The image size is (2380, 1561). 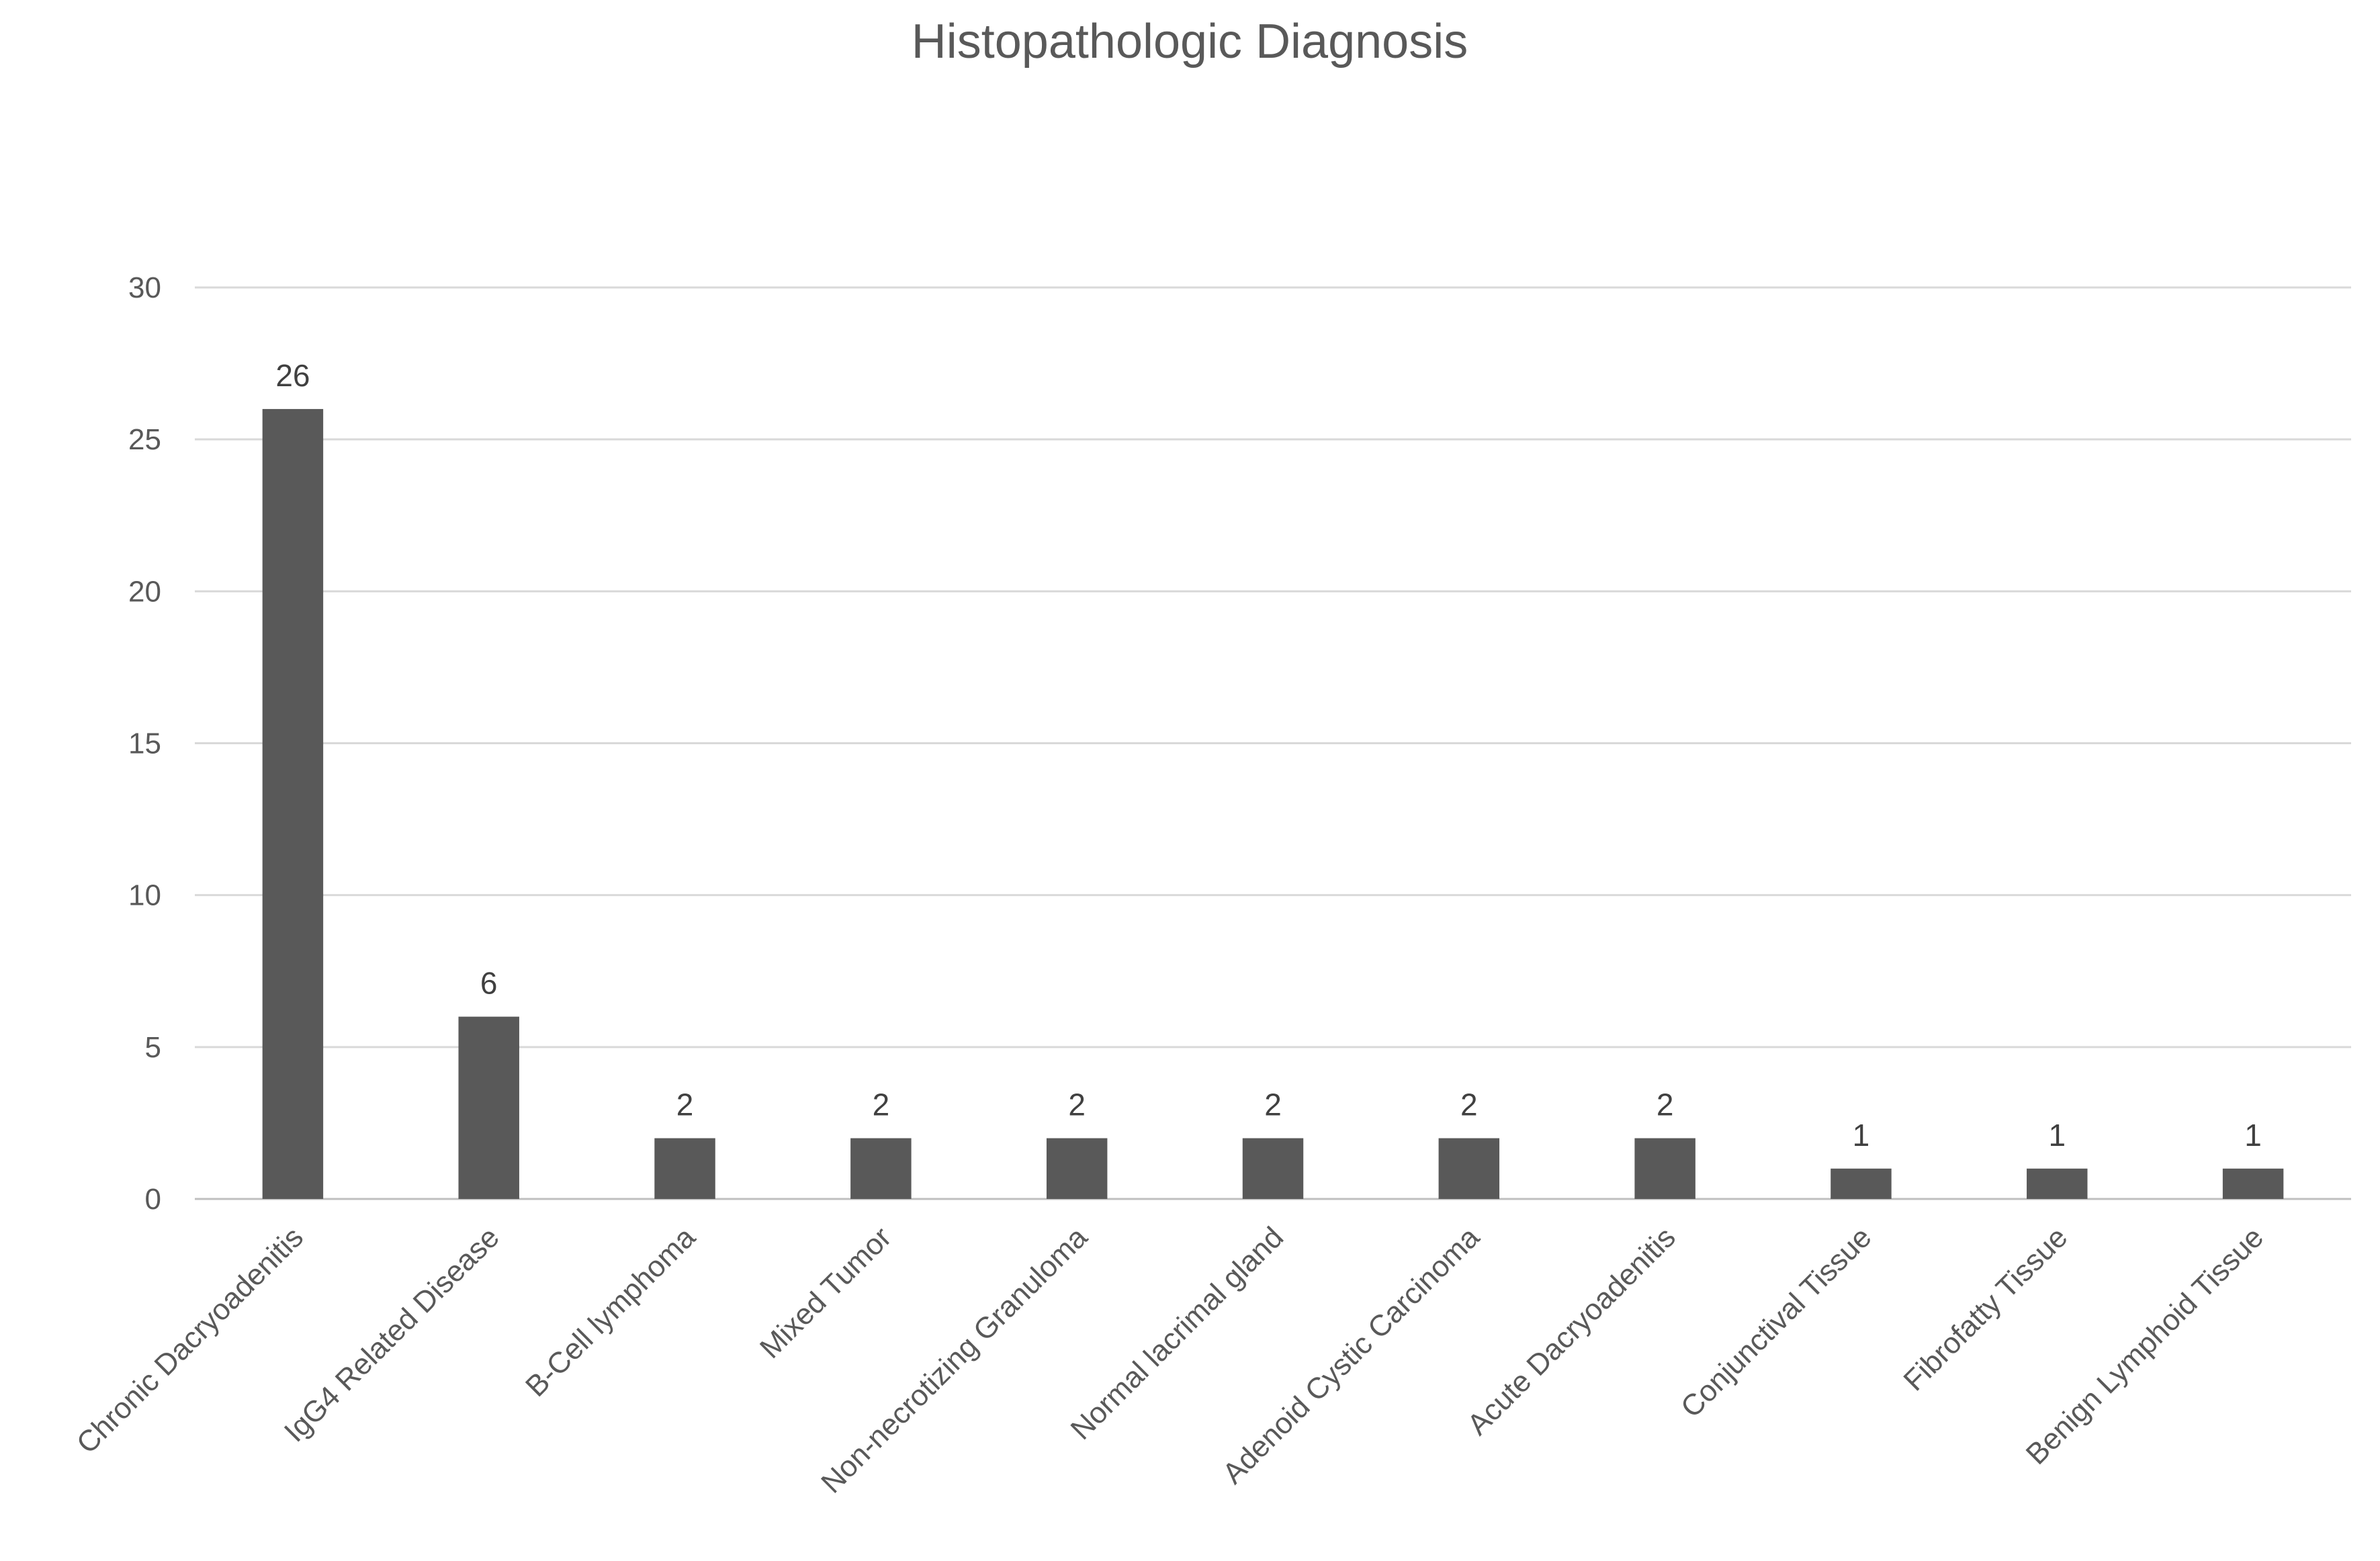 I want to click on data-label: 6, so click(x=489, y=984).